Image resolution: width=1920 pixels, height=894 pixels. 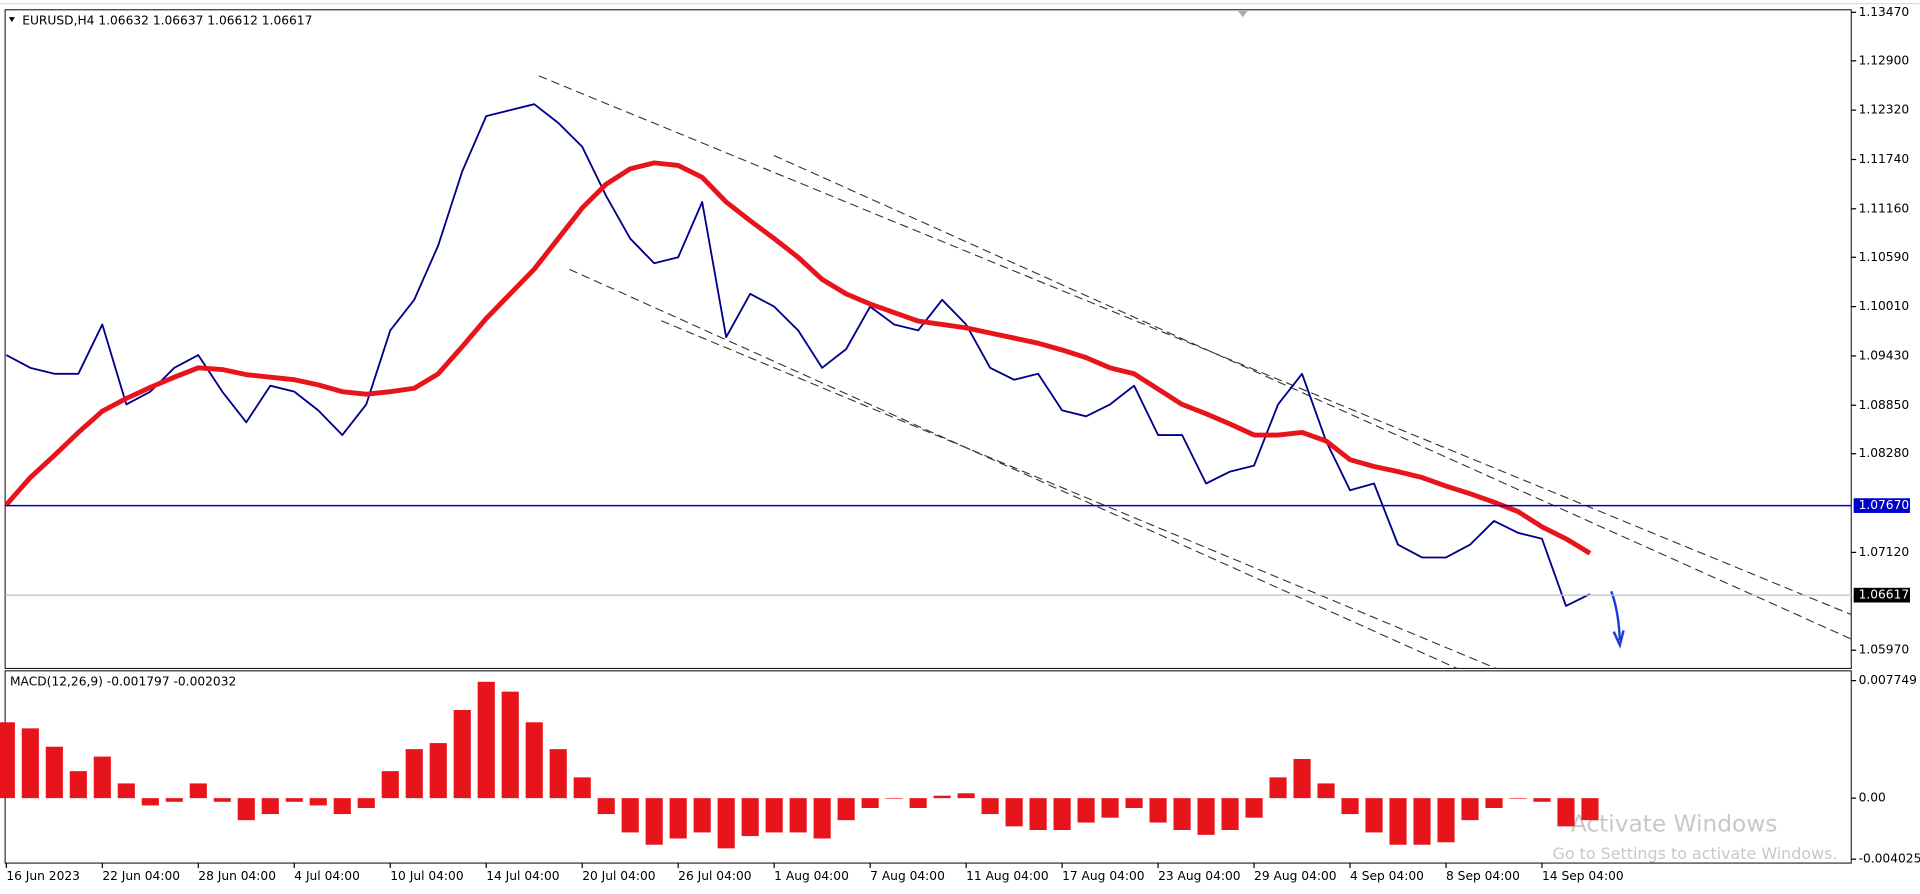 What do you see at coordinates (426, 876) in the screenshot?
I see `x-tick-label: 10 Jul 04:00` at bounding box center [426, 876].